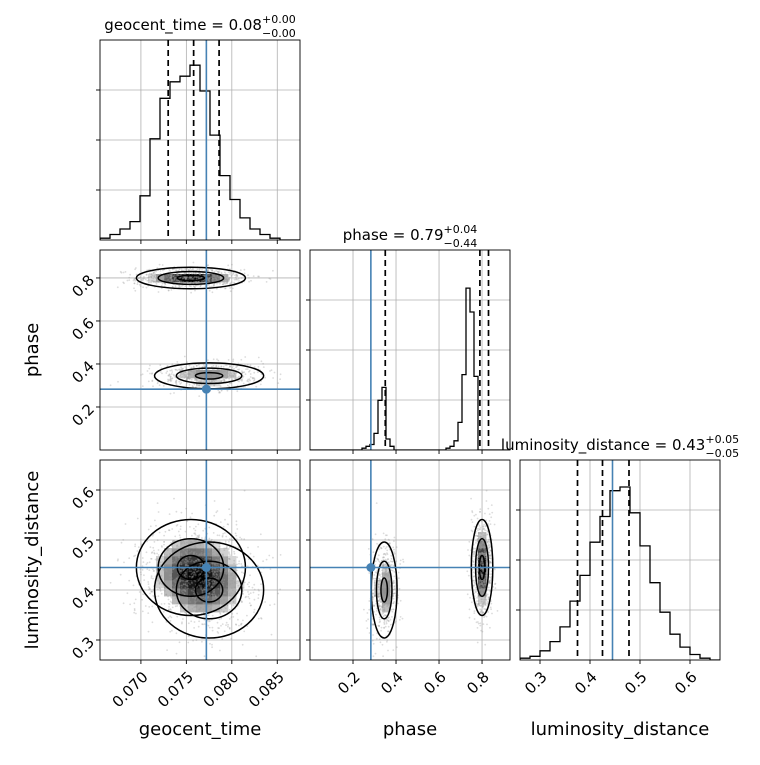 The height and width of the screenshot is (765, 760). I want to click on contour-level, so click(191, 278).